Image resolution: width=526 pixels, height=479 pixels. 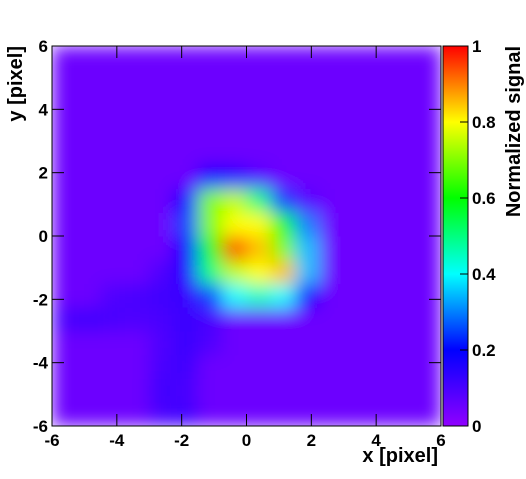 What do you see at coordinates (311, 440) in the screenshot?
I see `x-tick-label: 2` at bounding box center [311, 440].